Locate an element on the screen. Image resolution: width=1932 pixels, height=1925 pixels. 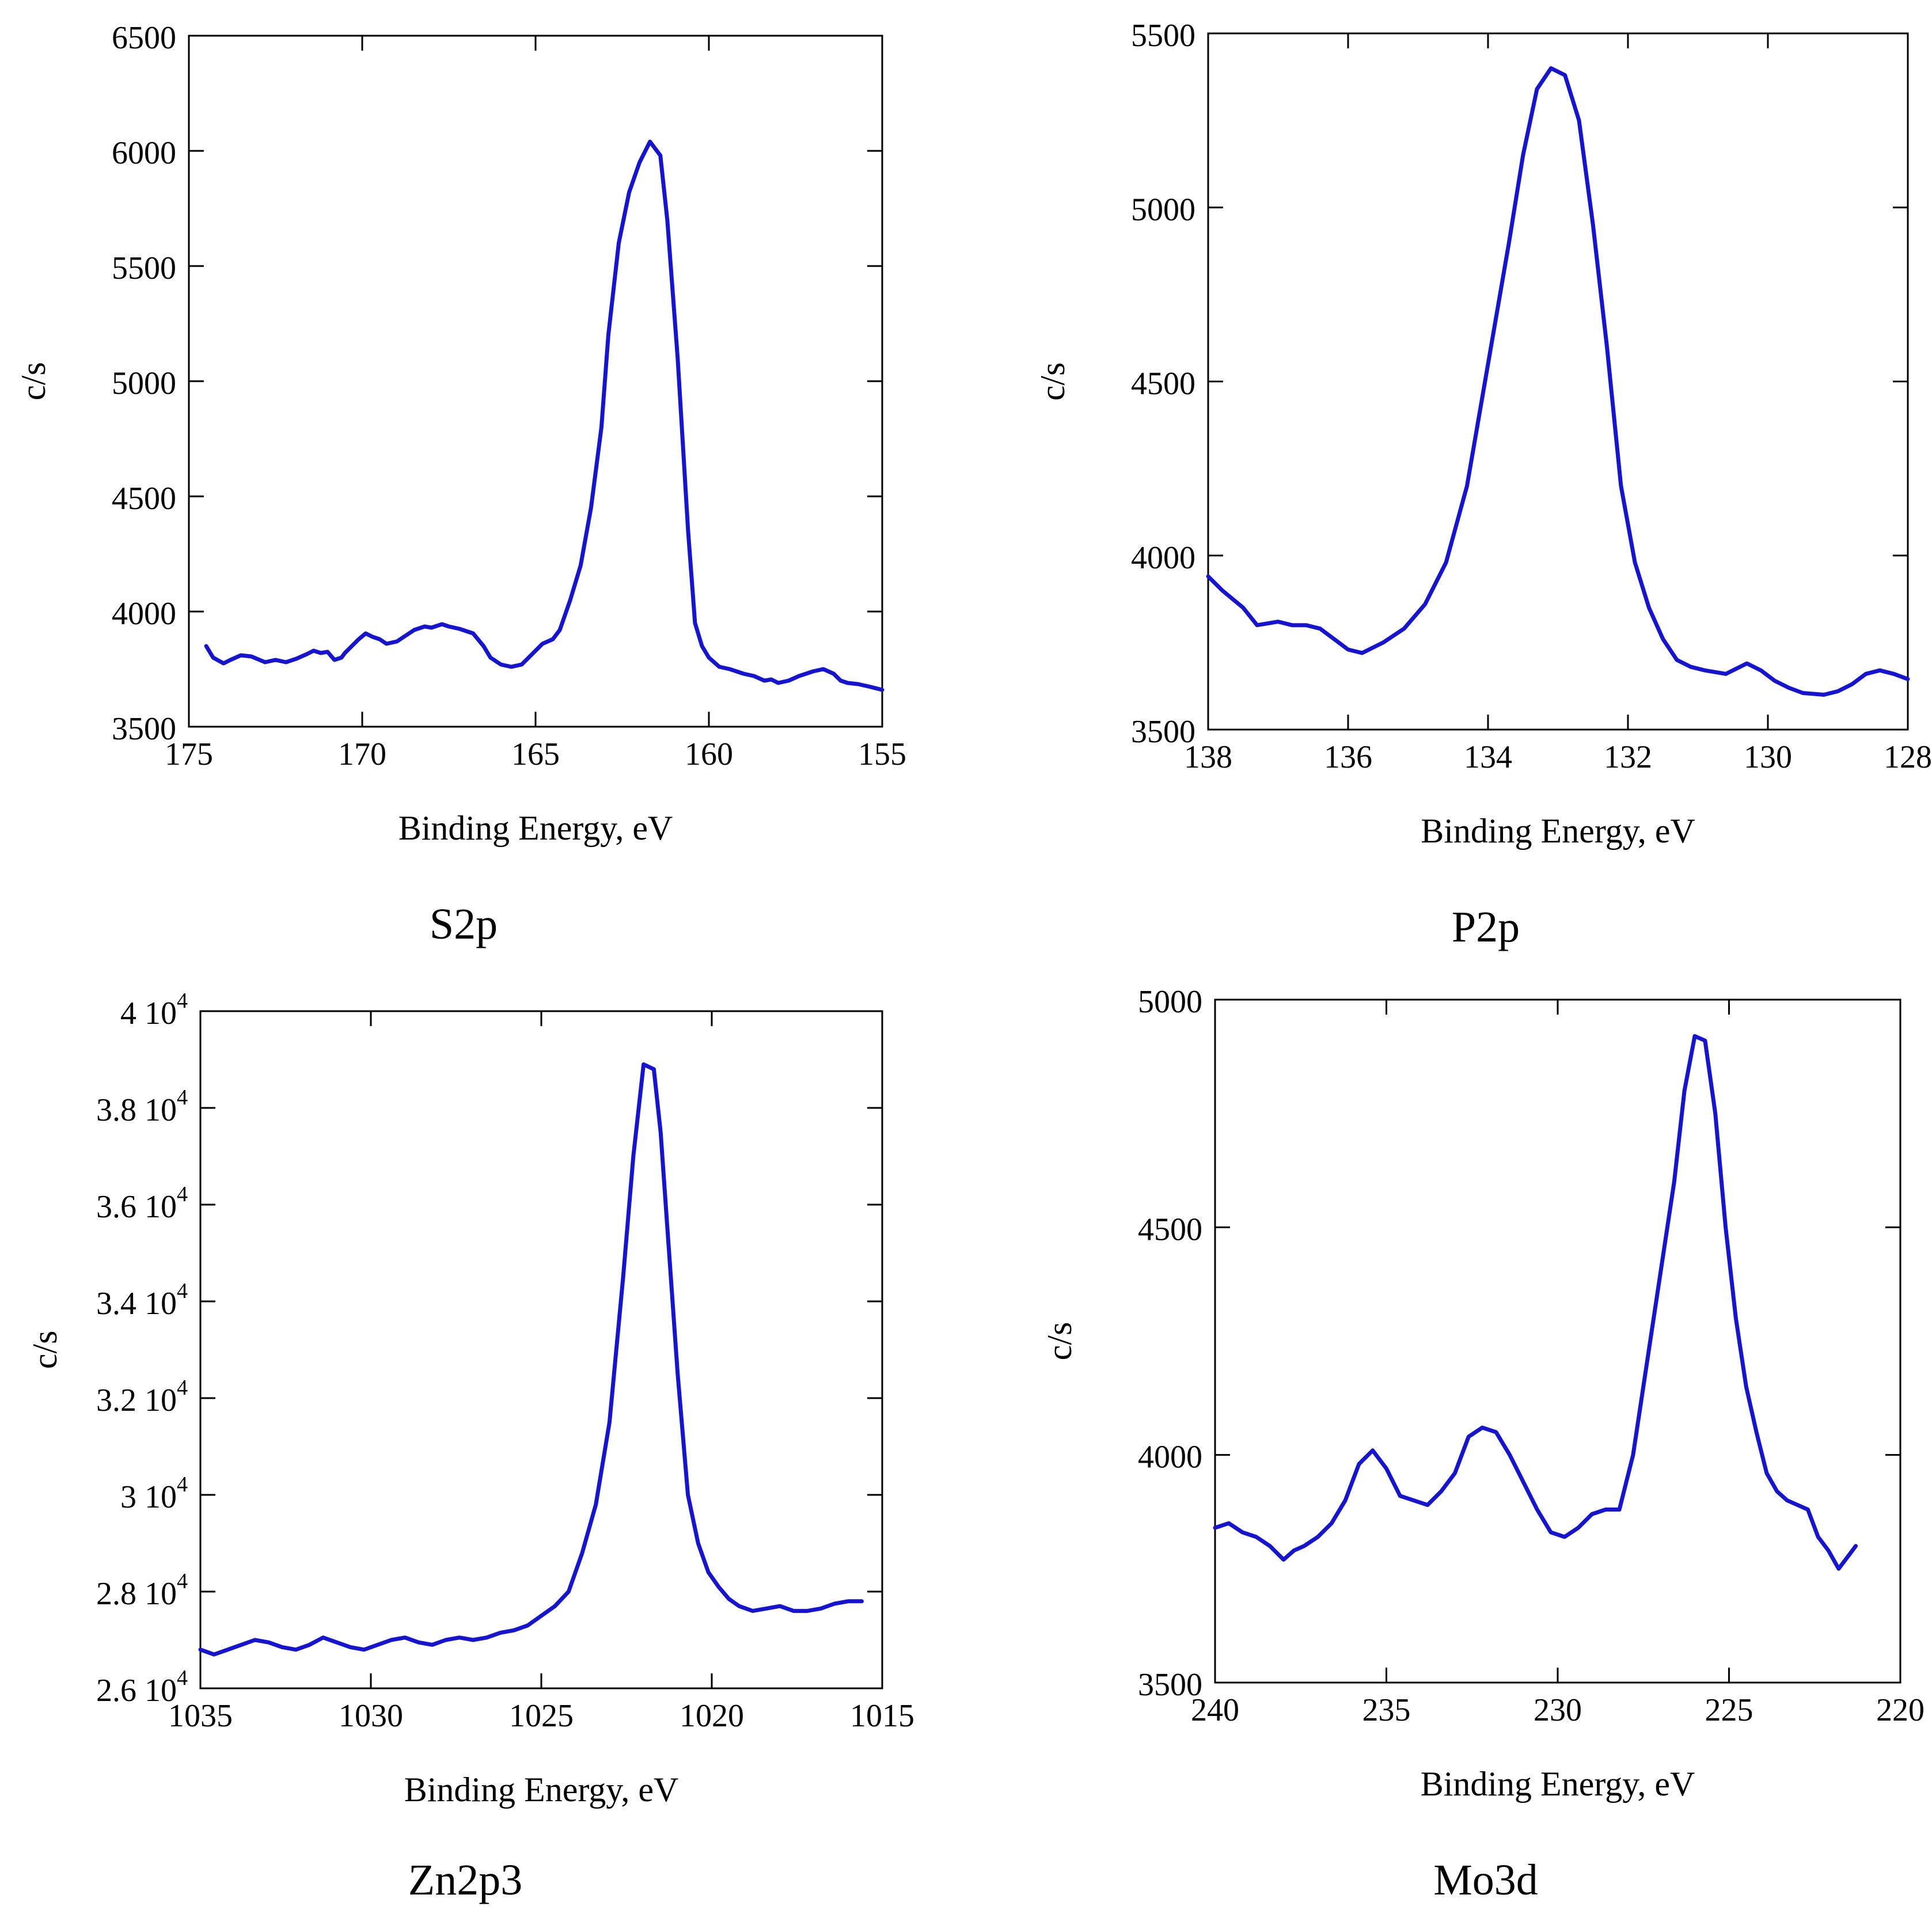
chart-2-x-tick-label-134: 134 is located at coordinates (1488, 757).